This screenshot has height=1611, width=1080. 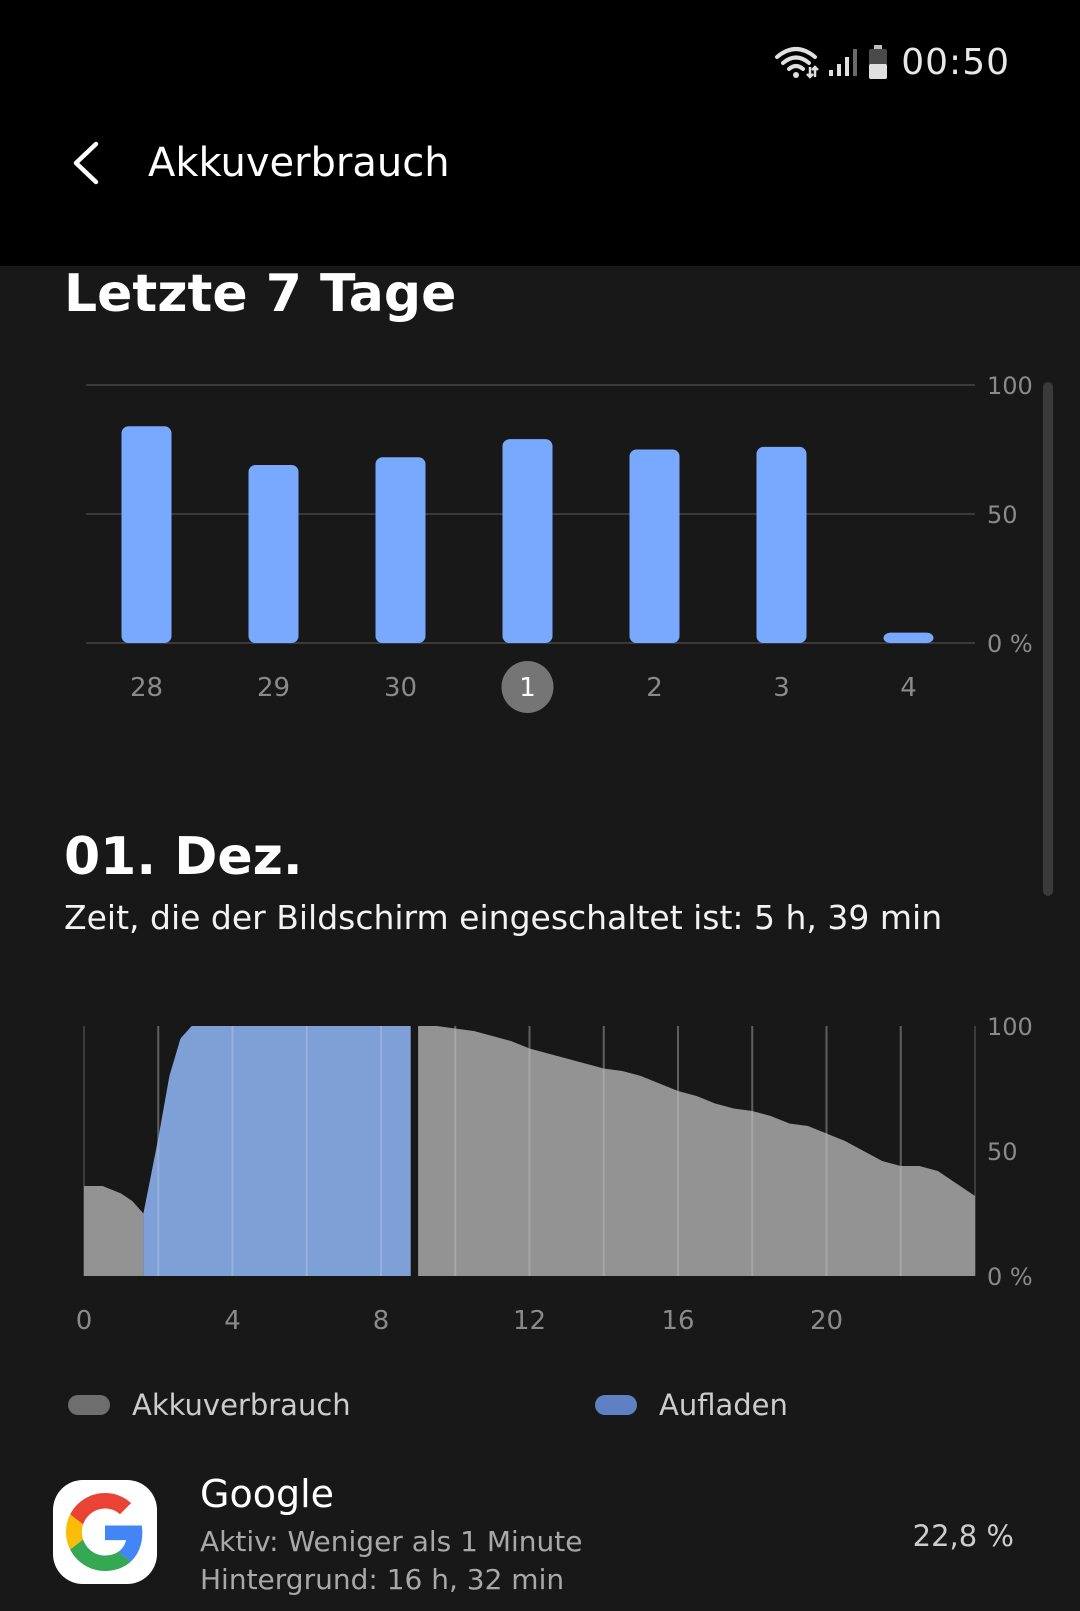 What do you see at coordinates (1048, 639) in the screenshot?
I see `scrollbar` at bounding box center [1048, 639].